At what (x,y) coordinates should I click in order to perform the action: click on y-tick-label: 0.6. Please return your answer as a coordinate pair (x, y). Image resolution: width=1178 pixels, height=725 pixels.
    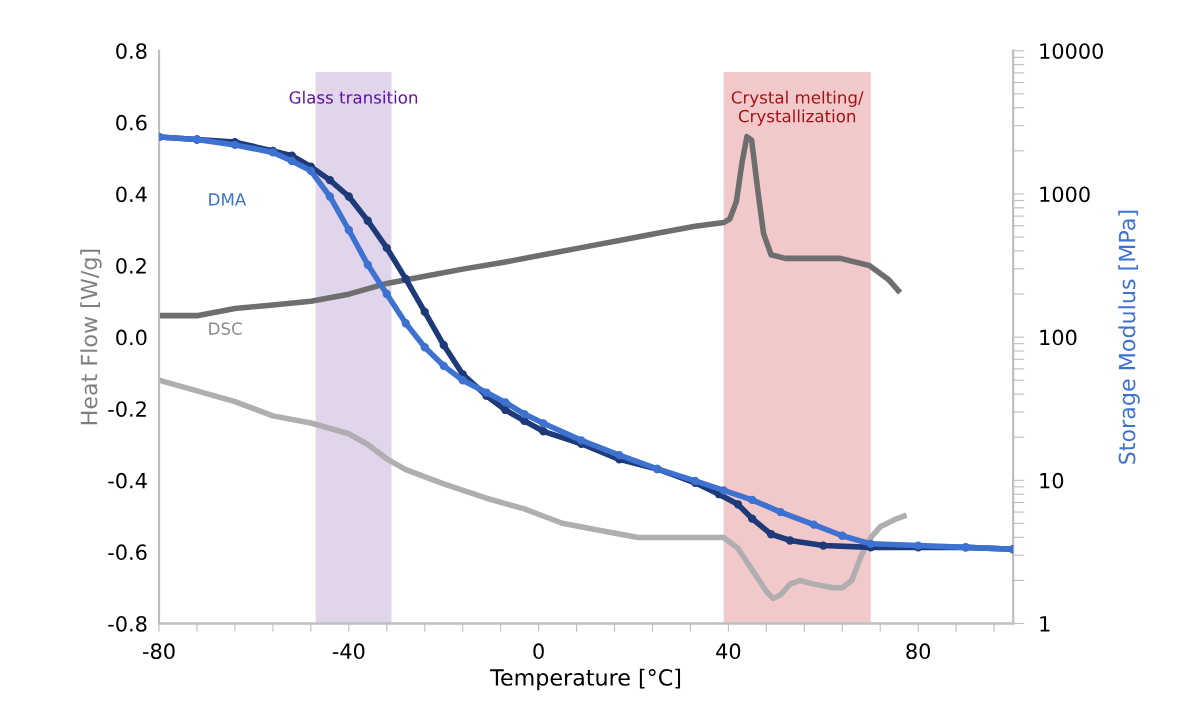
    Looking at the image, I should click on (131, 122).